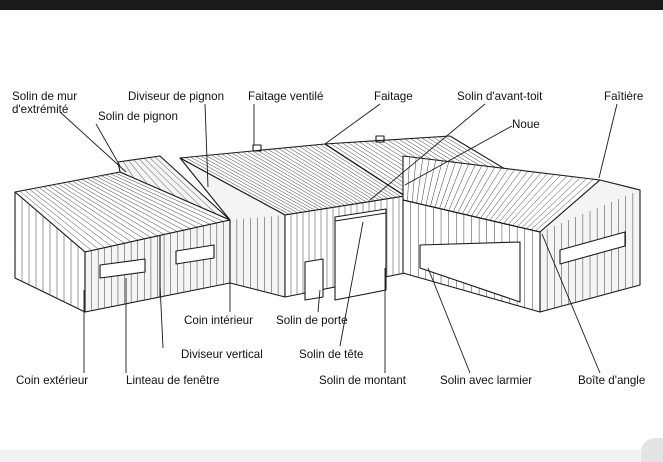  I want to click on left-roof-ribs, so click(121, 211).